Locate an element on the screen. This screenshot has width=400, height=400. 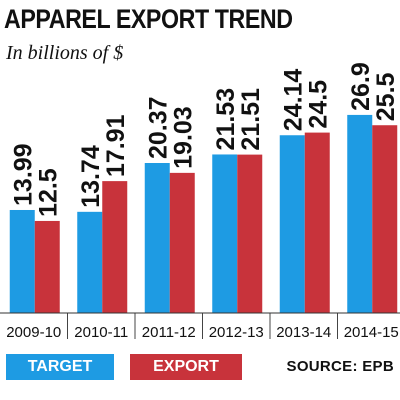
x-tick-label-2013-14: 2013-14 is located at coordinates (303, 332).